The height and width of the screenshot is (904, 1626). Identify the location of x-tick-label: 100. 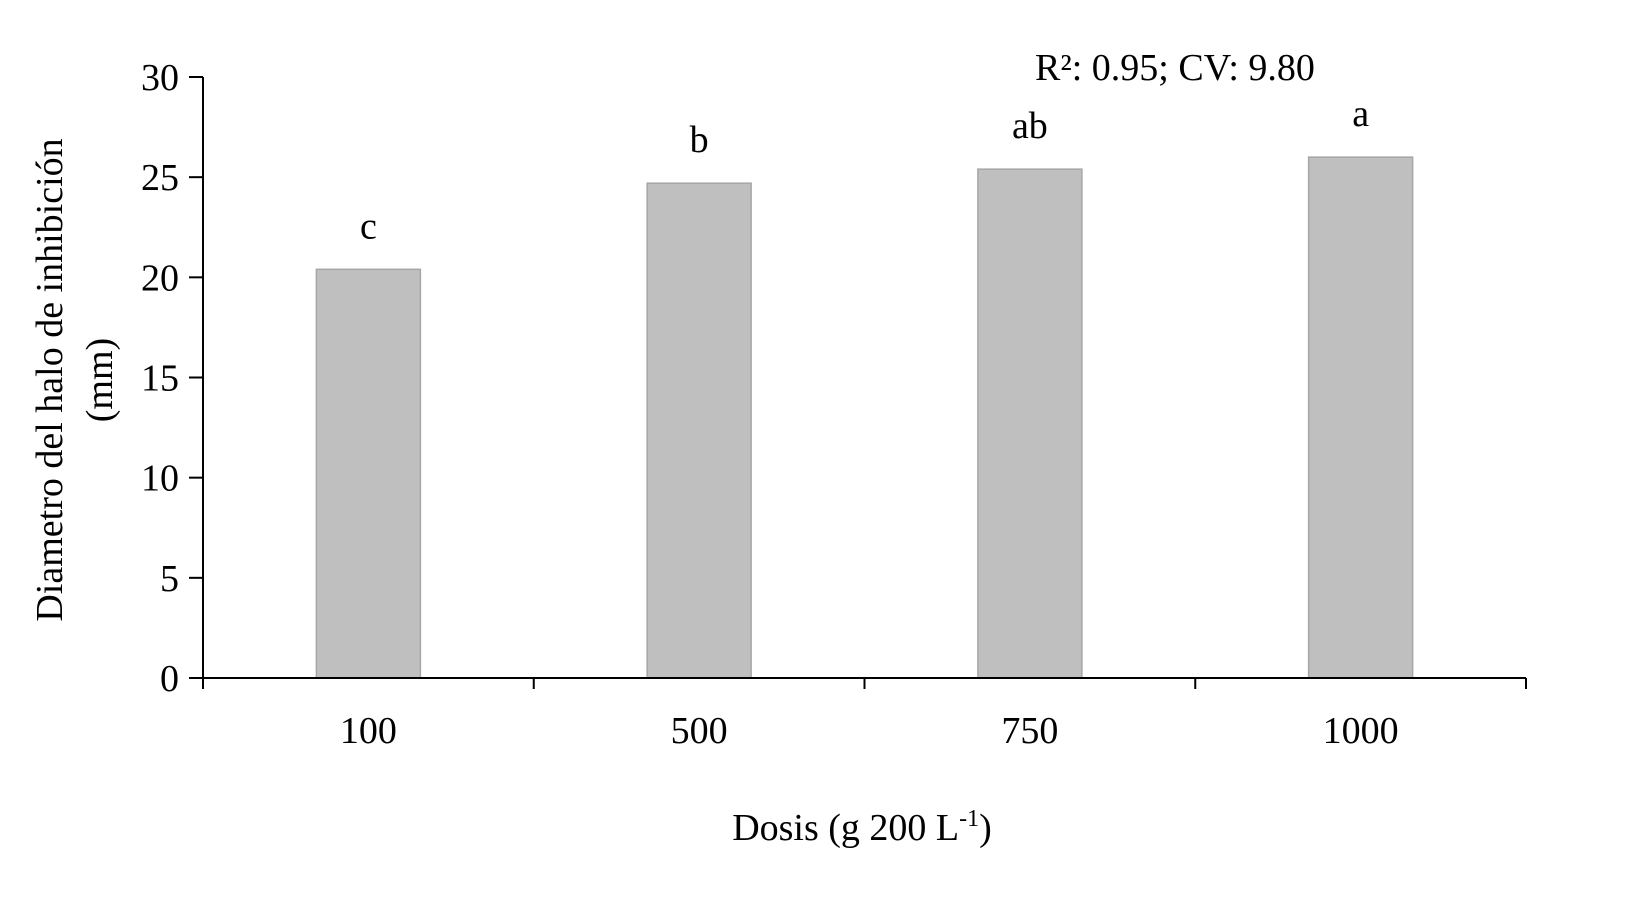
(368, 731).